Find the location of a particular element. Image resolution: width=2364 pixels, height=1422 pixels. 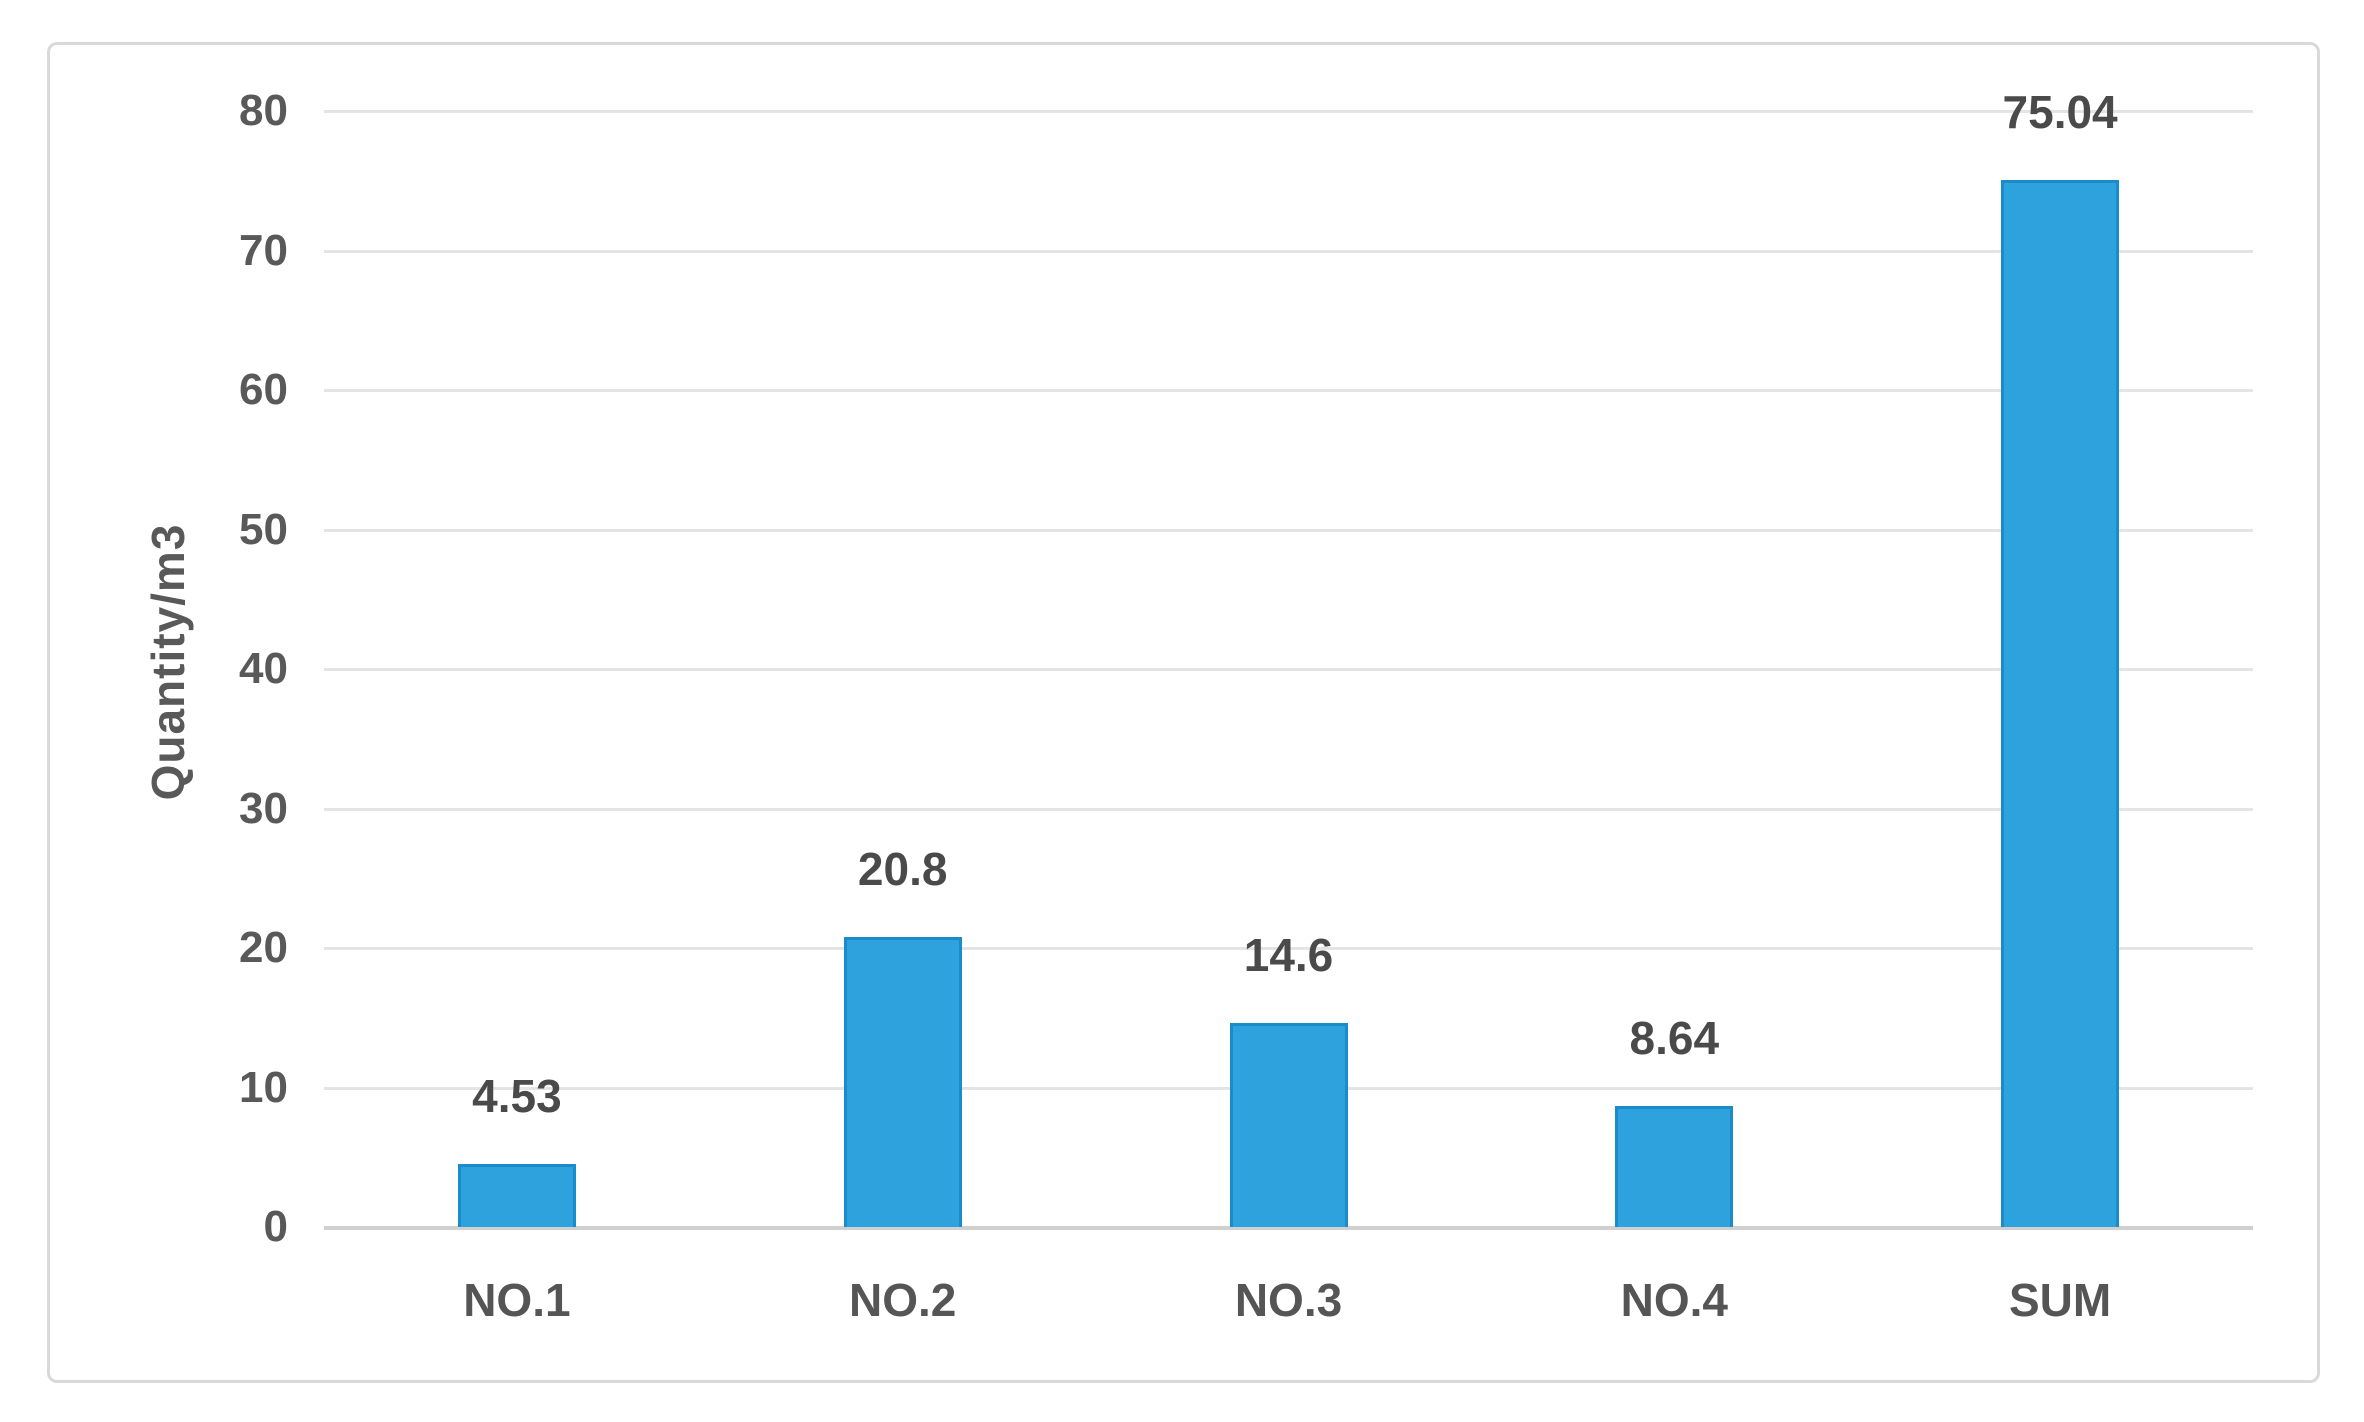

y-axis-tick-40: 40 is located at coordinates (263, 668).